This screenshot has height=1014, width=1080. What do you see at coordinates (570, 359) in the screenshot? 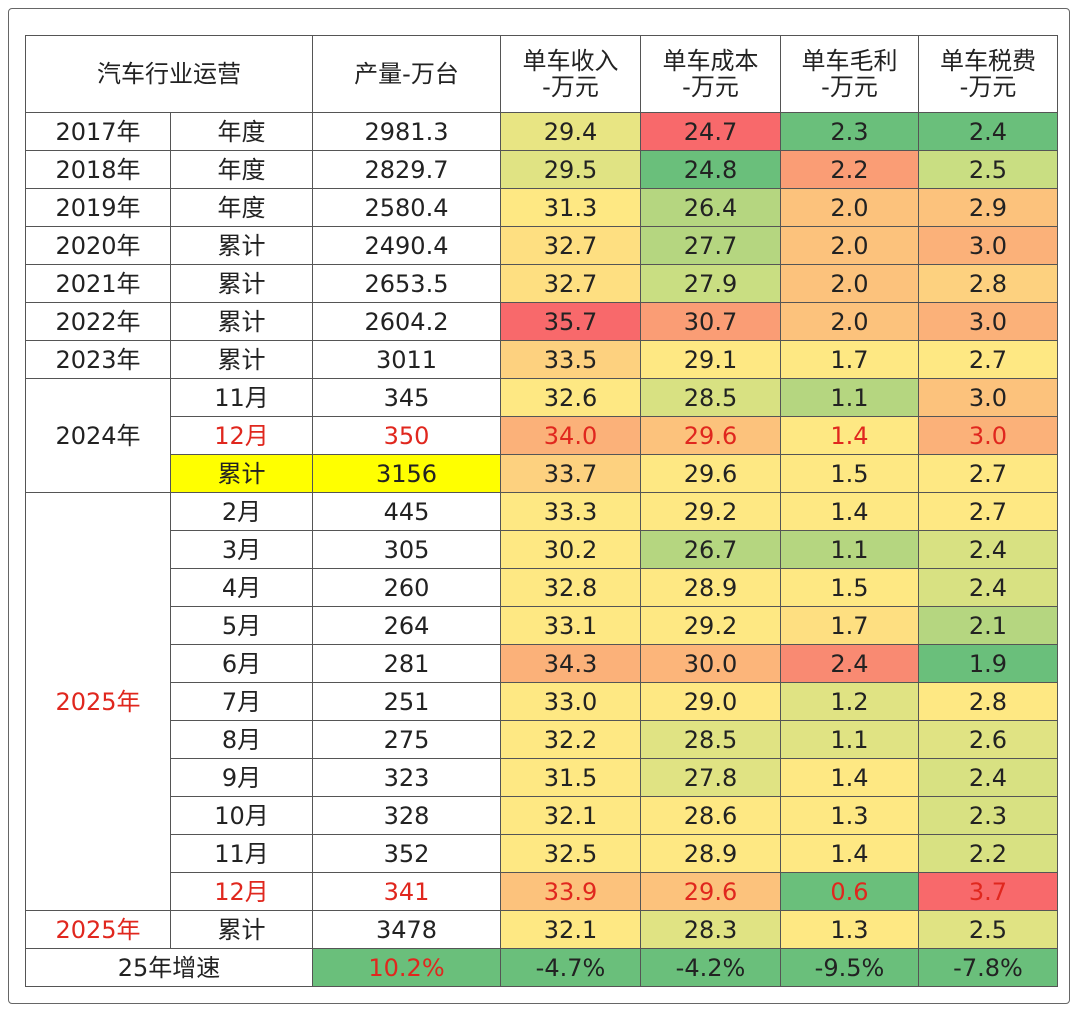
I see `value-cell: 33.5` at bounding box center [570, 359].